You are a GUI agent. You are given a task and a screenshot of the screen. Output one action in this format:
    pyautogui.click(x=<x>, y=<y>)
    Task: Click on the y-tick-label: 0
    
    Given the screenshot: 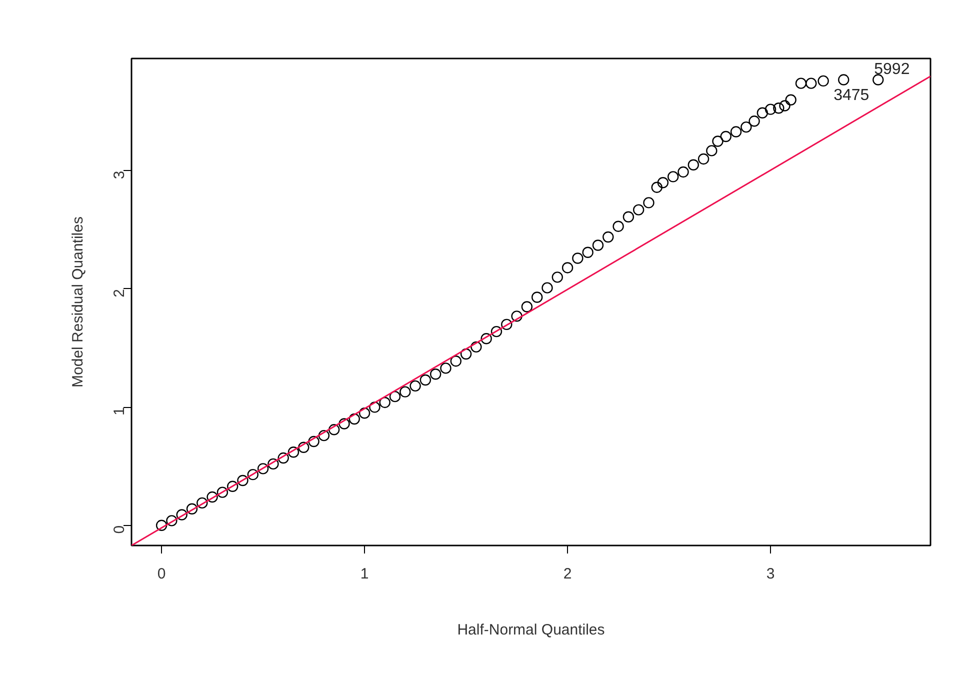 What is the action you would take?
    pyautogui.click(x=119, y=529)
    